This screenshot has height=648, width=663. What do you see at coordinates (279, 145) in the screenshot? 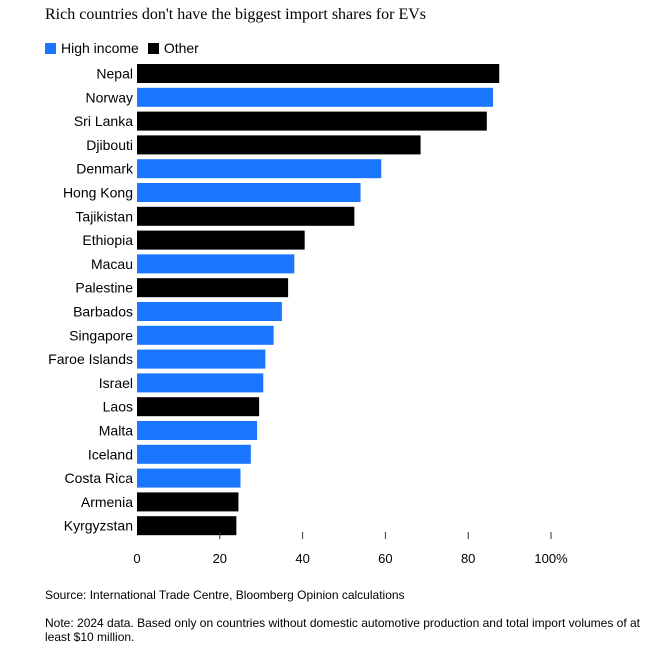
I see `bar-djibouti` at bounding box center [279, 145].